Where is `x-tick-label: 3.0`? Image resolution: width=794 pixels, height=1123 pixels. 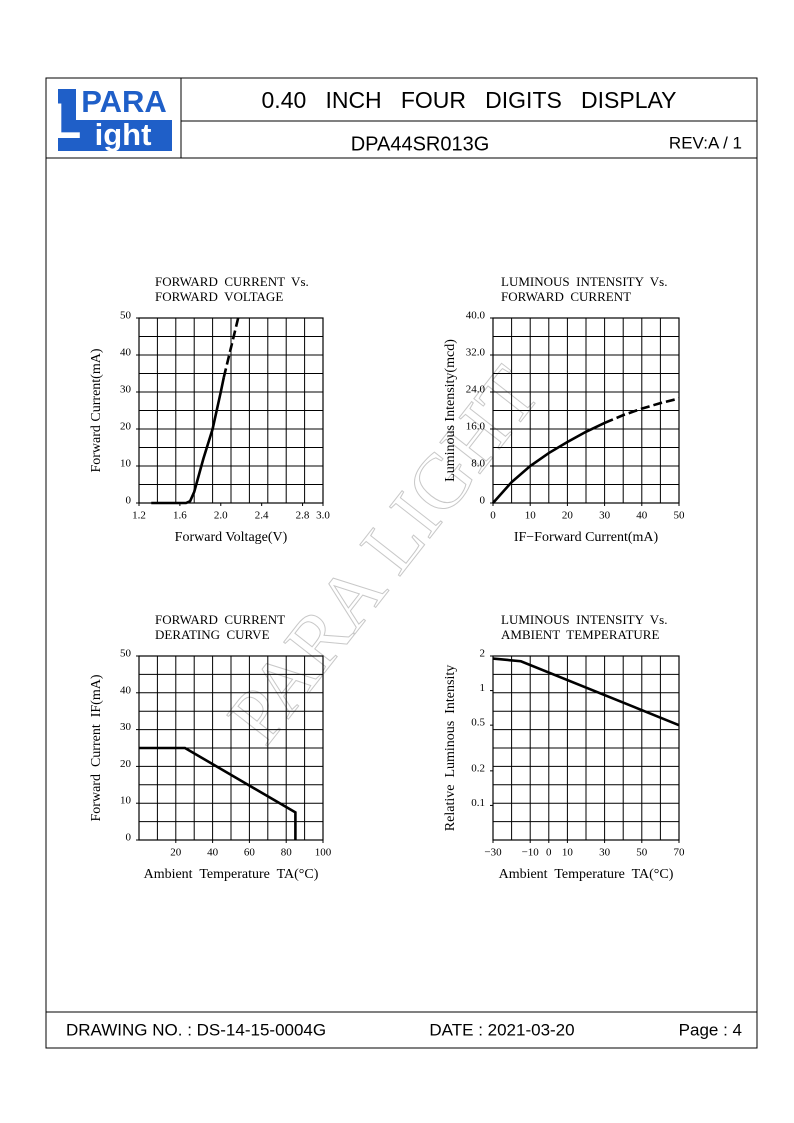 x-tick-label: 3.0 is located at coordinates (323, 516).